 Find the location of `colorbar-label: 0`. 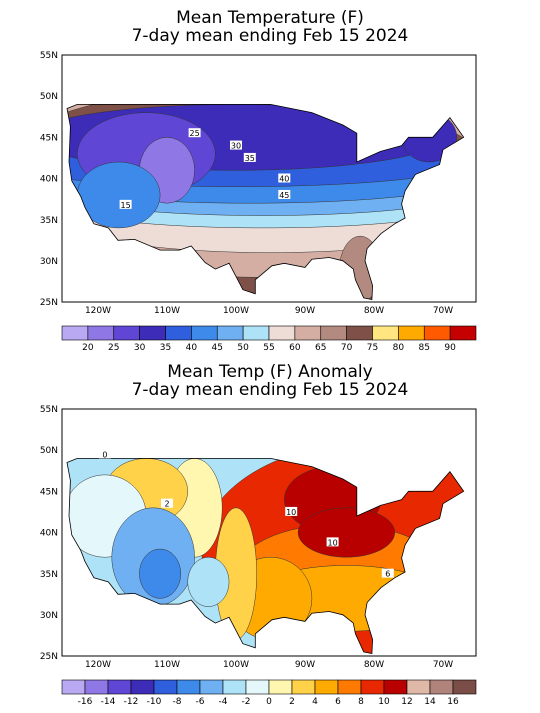

colorbar-label: 0 is located at coordinates (269, 702).